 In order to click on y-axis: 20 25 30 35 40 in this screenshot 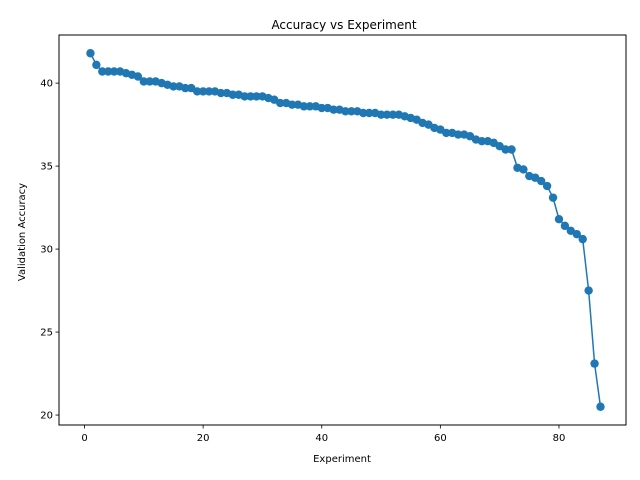, I will do `click(49, 250)`.